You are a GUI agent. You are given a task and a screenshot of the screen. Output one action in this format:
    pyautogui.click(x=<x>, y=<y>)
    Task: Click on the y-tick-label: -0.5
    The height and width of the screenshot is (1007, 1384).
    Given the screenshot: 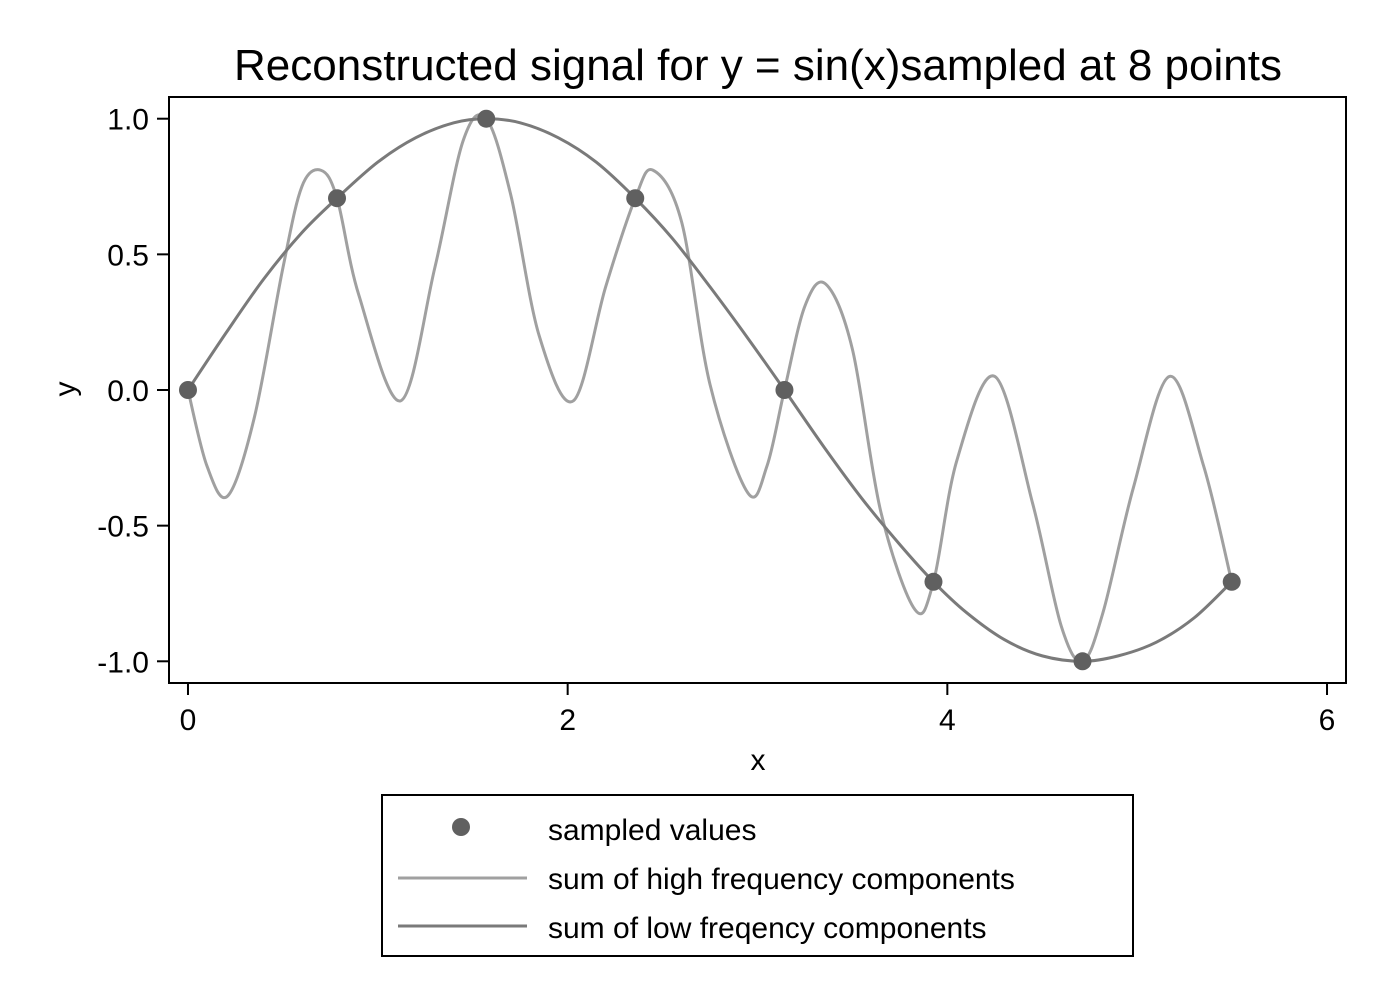 What is the action you would take?
    pyautogui.click(x=123, y=527)
    